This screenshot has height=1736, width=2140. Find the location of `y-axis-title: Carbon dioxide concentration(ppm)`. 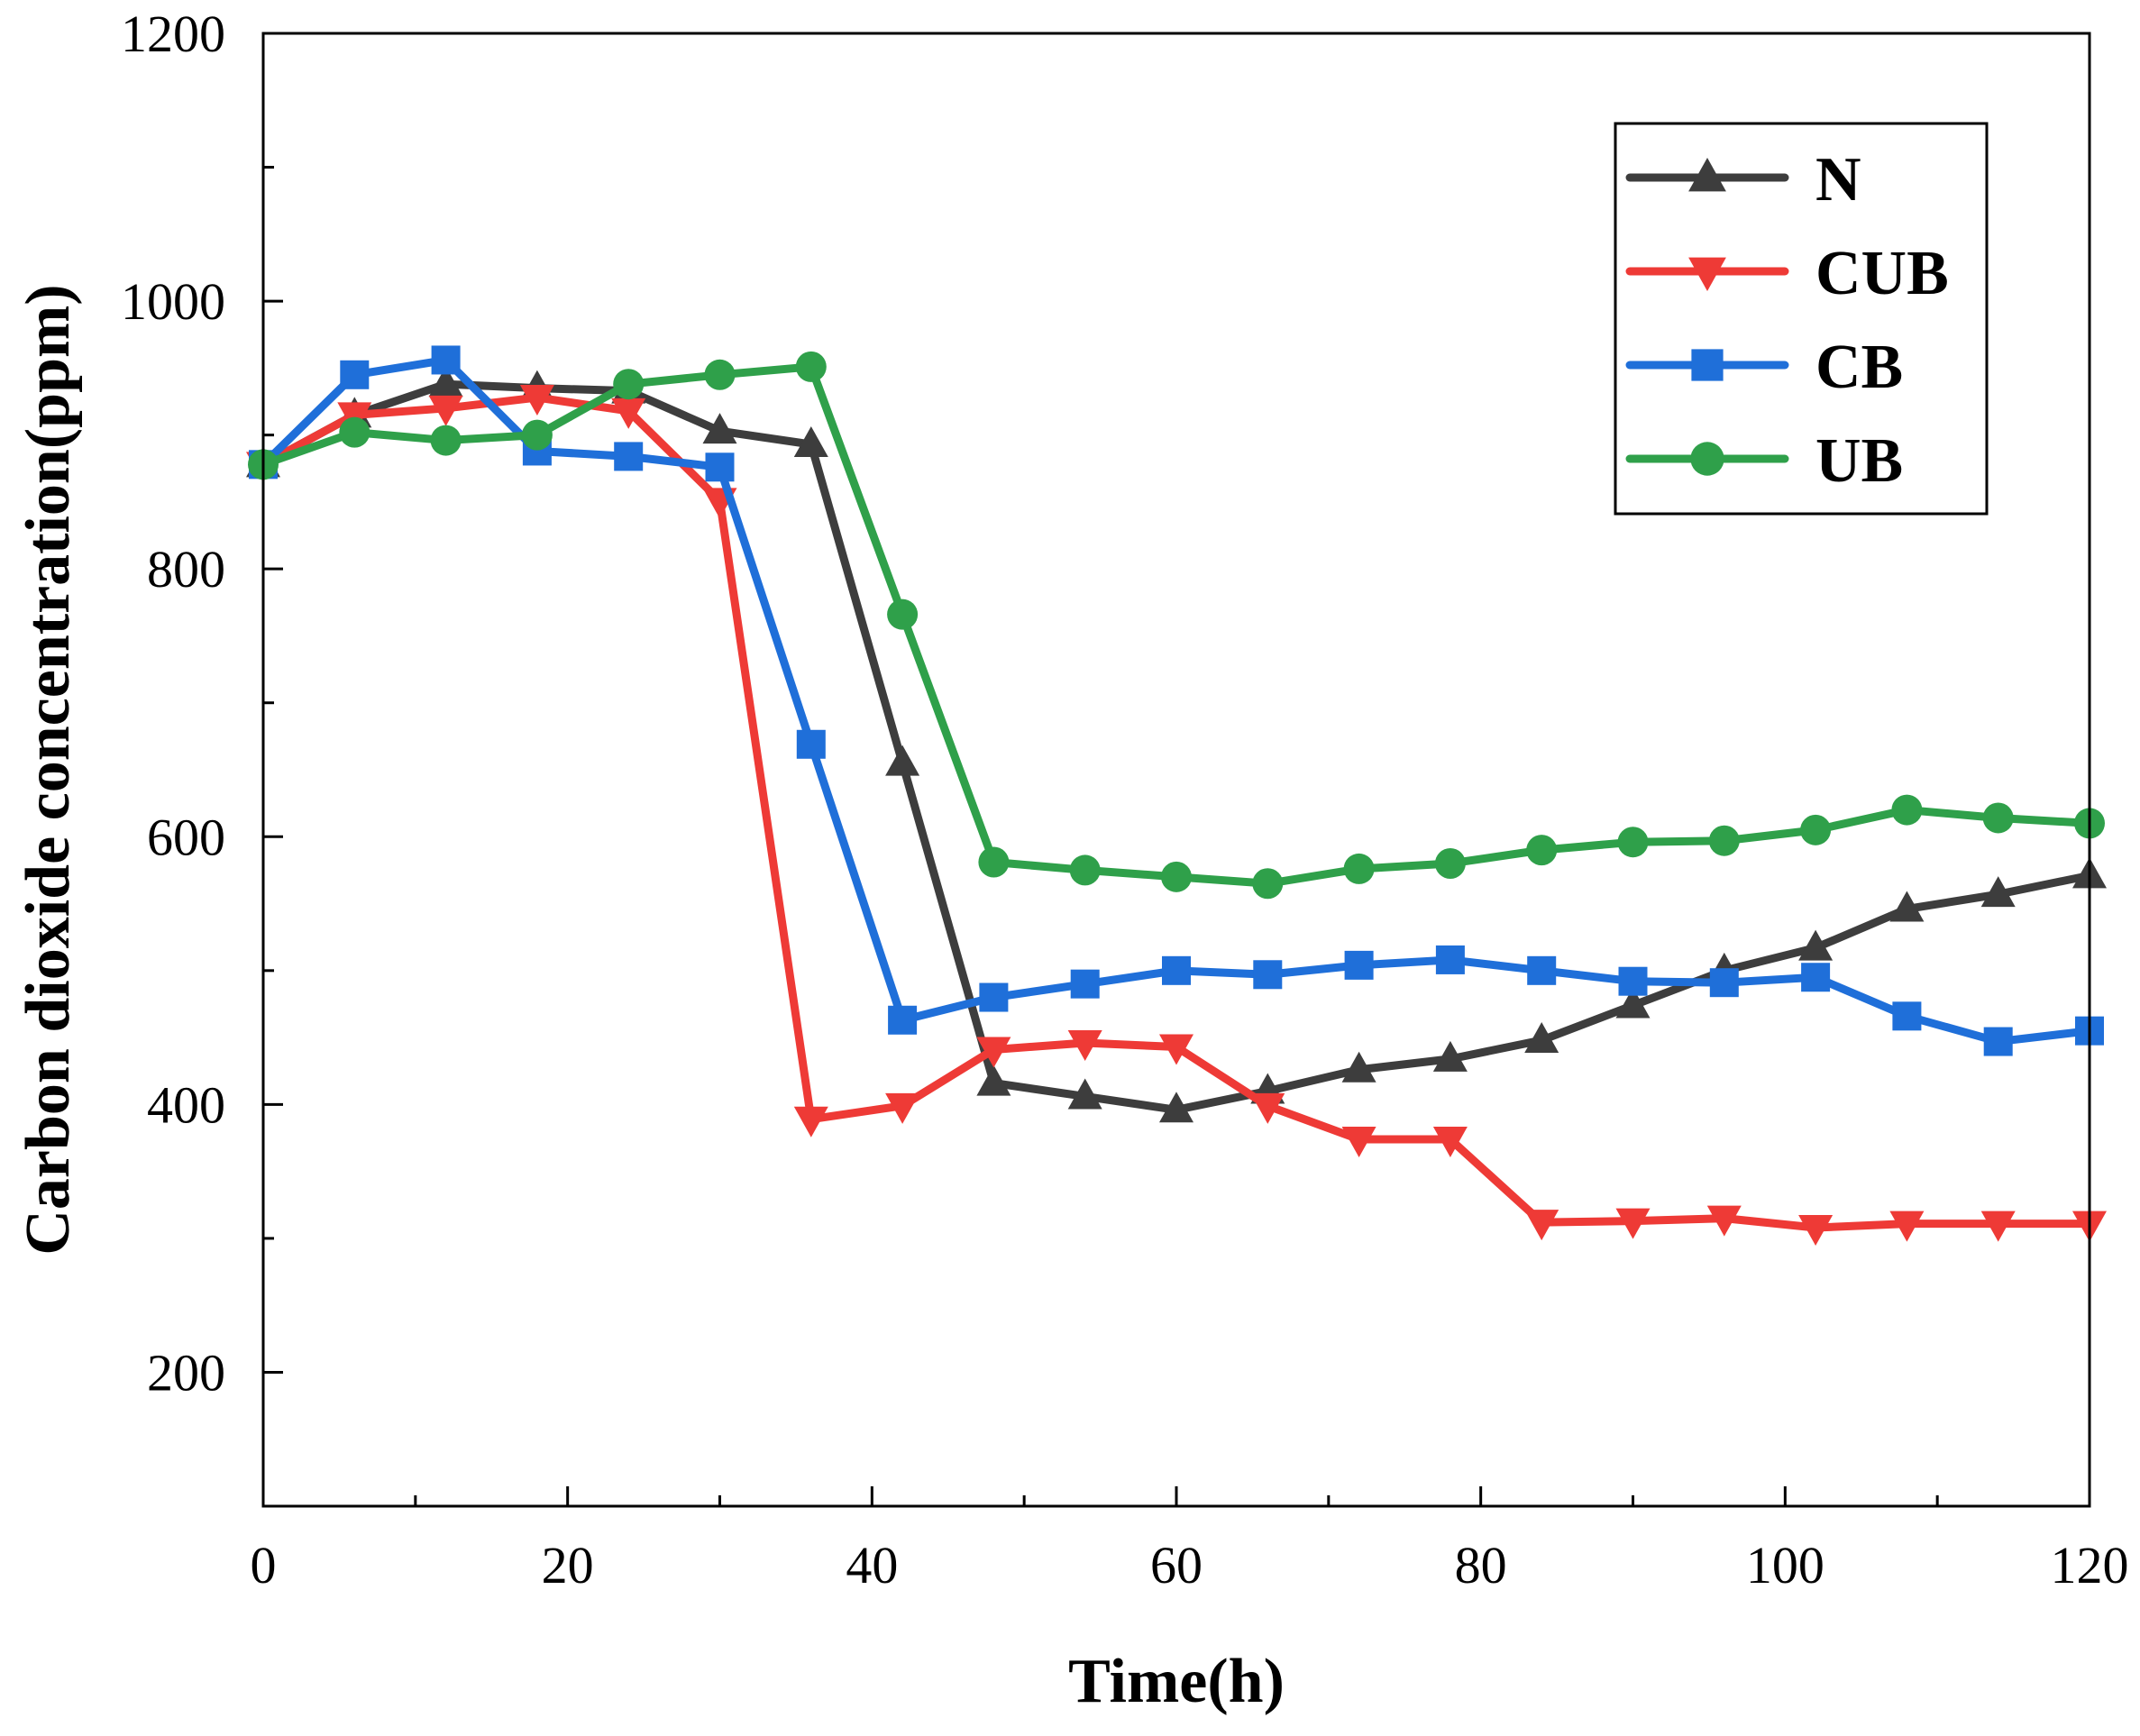

y-axis-title: Carbon dioxide concentration(ppm) is located at coordinates (48, 769).